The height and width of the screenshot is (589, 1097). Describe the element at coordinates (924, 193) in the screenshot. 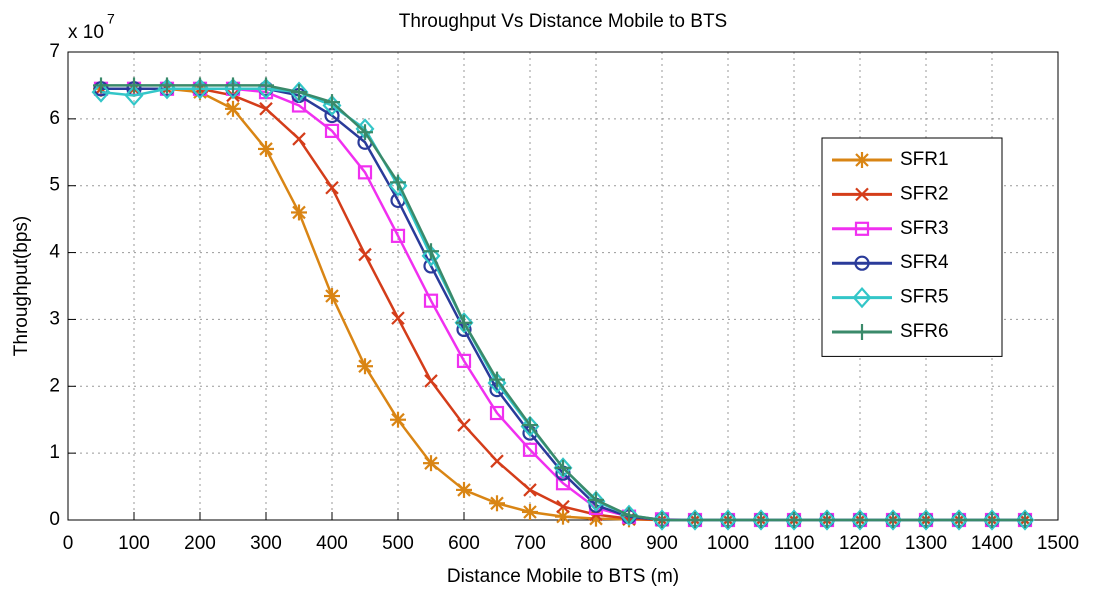

I see `legend-label: SFR2` at that location.